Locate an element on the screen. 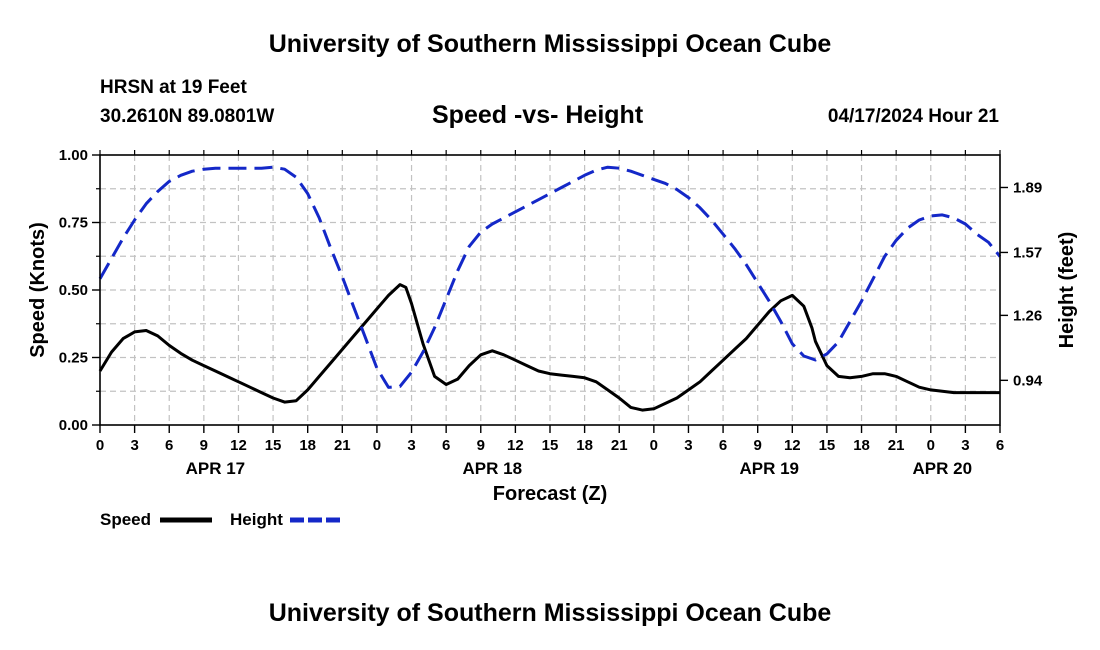 This screenshot has height=650, width=1100. station-name: HRSN at 19 Feet is located at coordinates (173, 87).